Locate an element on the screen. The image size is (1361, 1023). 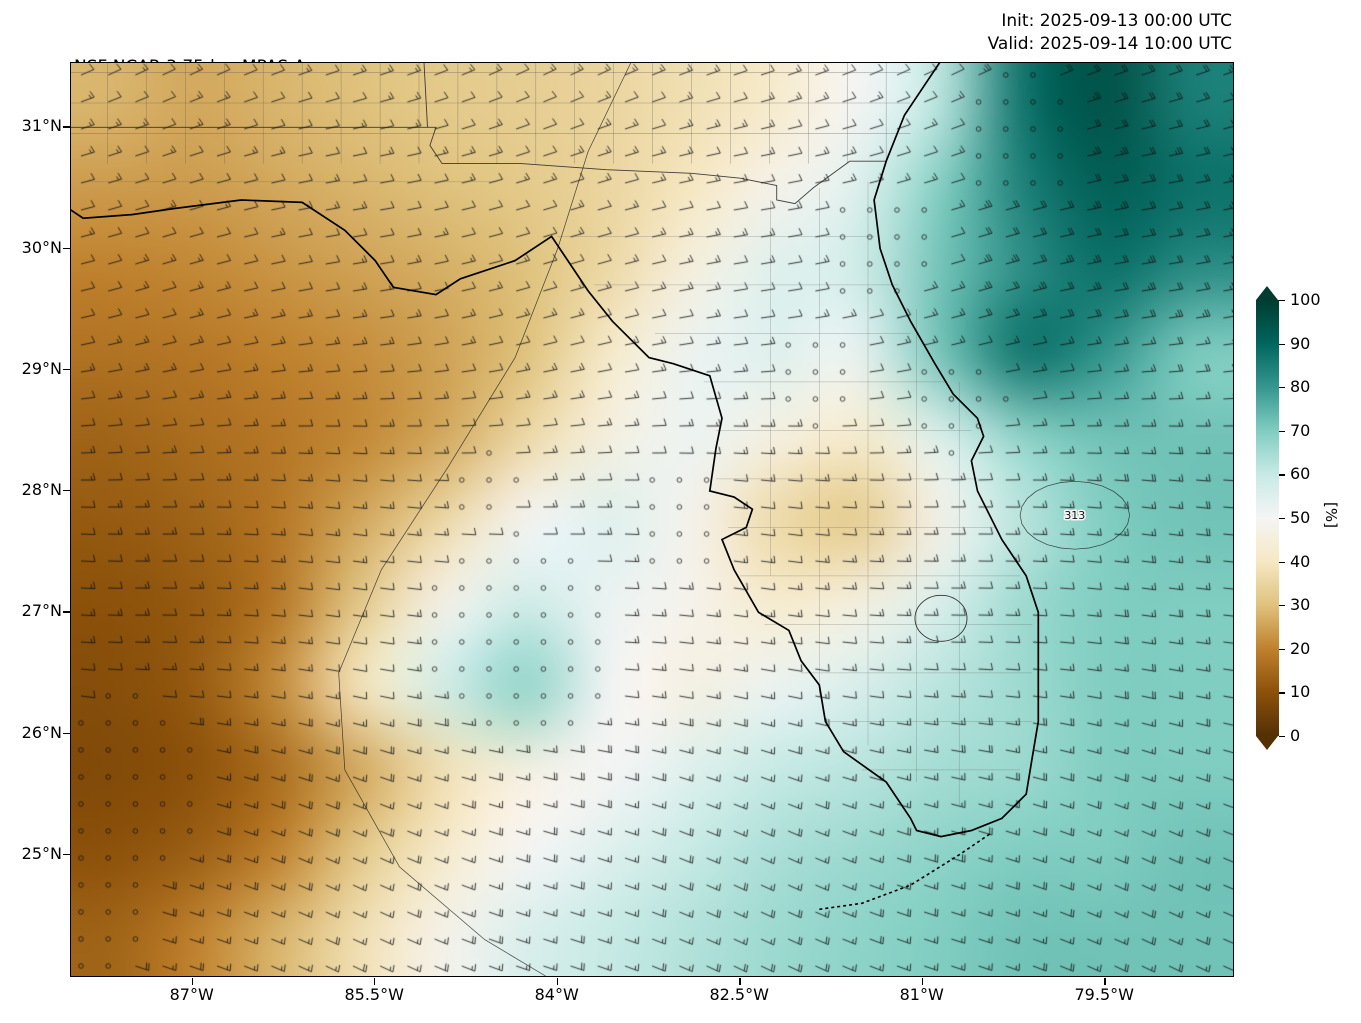
lon-tick-label: 87°W is located at coordinates (191, 994).